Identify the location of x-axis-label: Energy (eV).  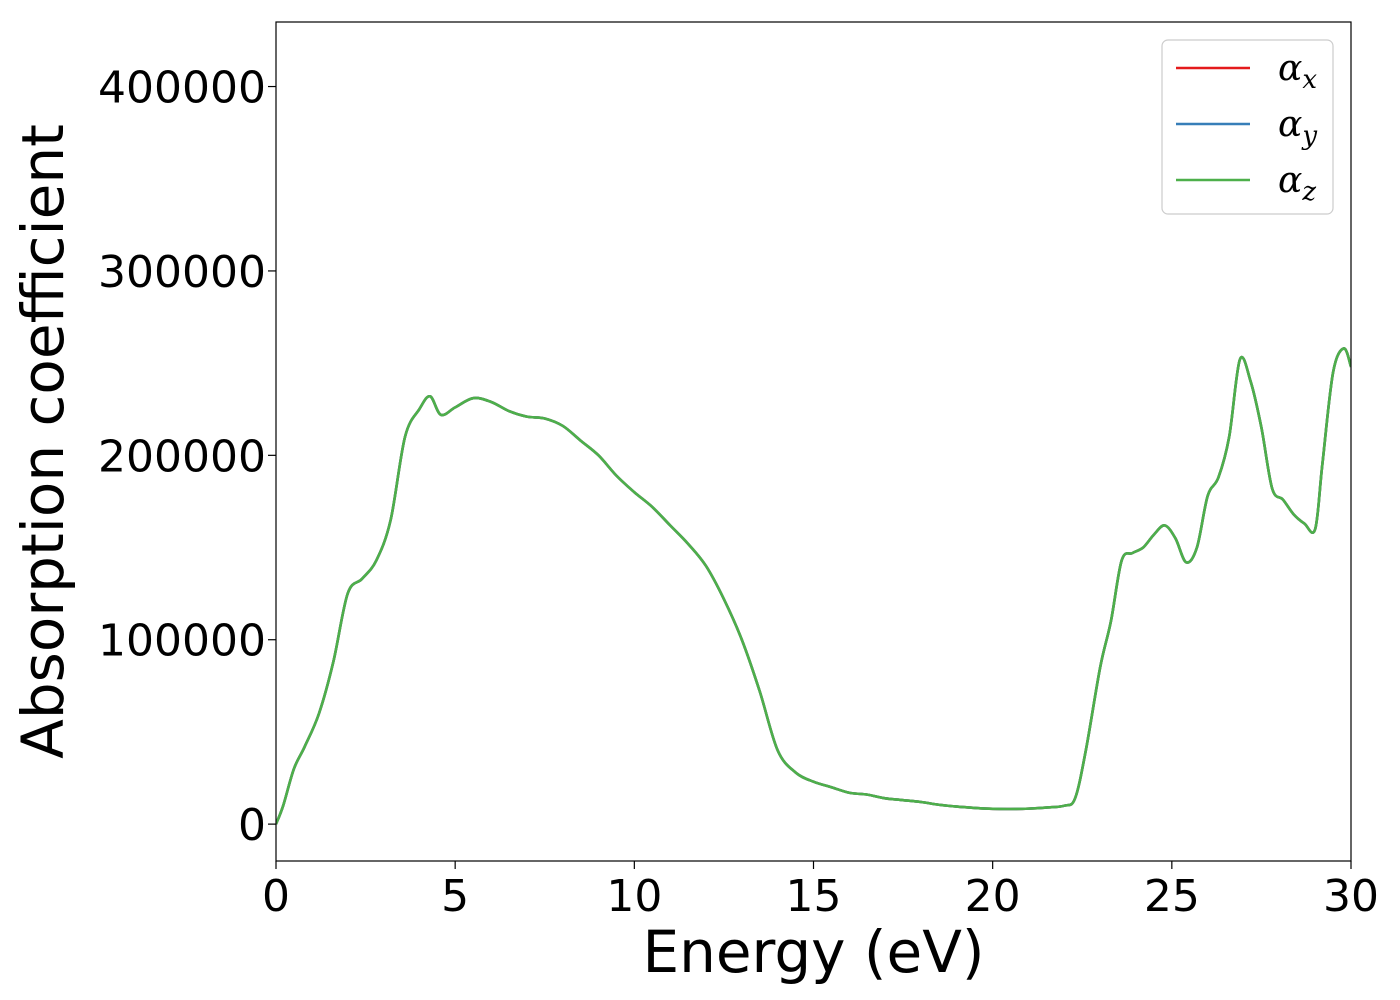
(813, 952).